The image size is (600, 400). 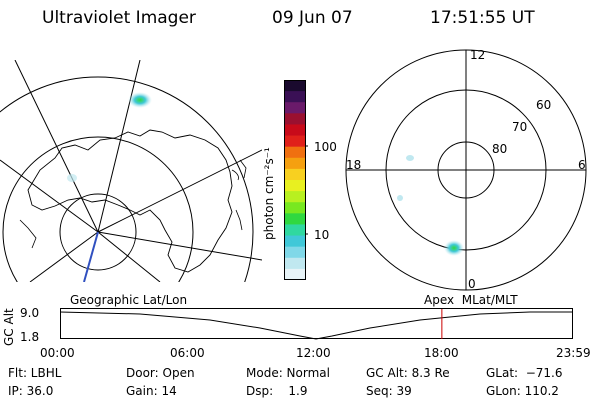 I want to click on colorbar-tick-100: 100, so click(x=325, y=147).